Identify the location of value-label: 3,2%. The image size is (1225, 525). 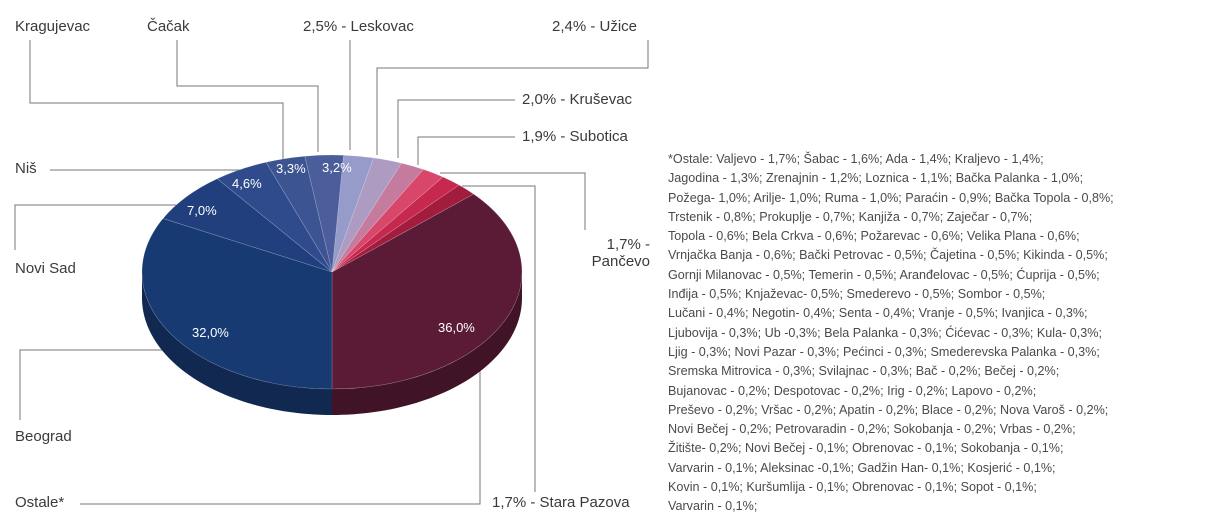
(337, 167).